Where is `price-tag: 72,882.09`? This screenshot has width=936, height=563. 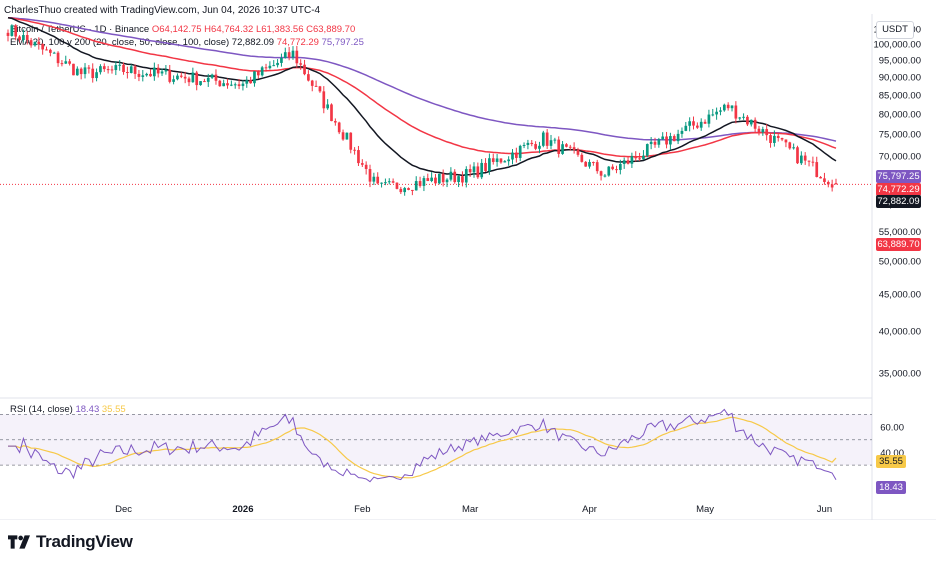
price-tag: 72,882.09 is located at coordinates (898, 201).